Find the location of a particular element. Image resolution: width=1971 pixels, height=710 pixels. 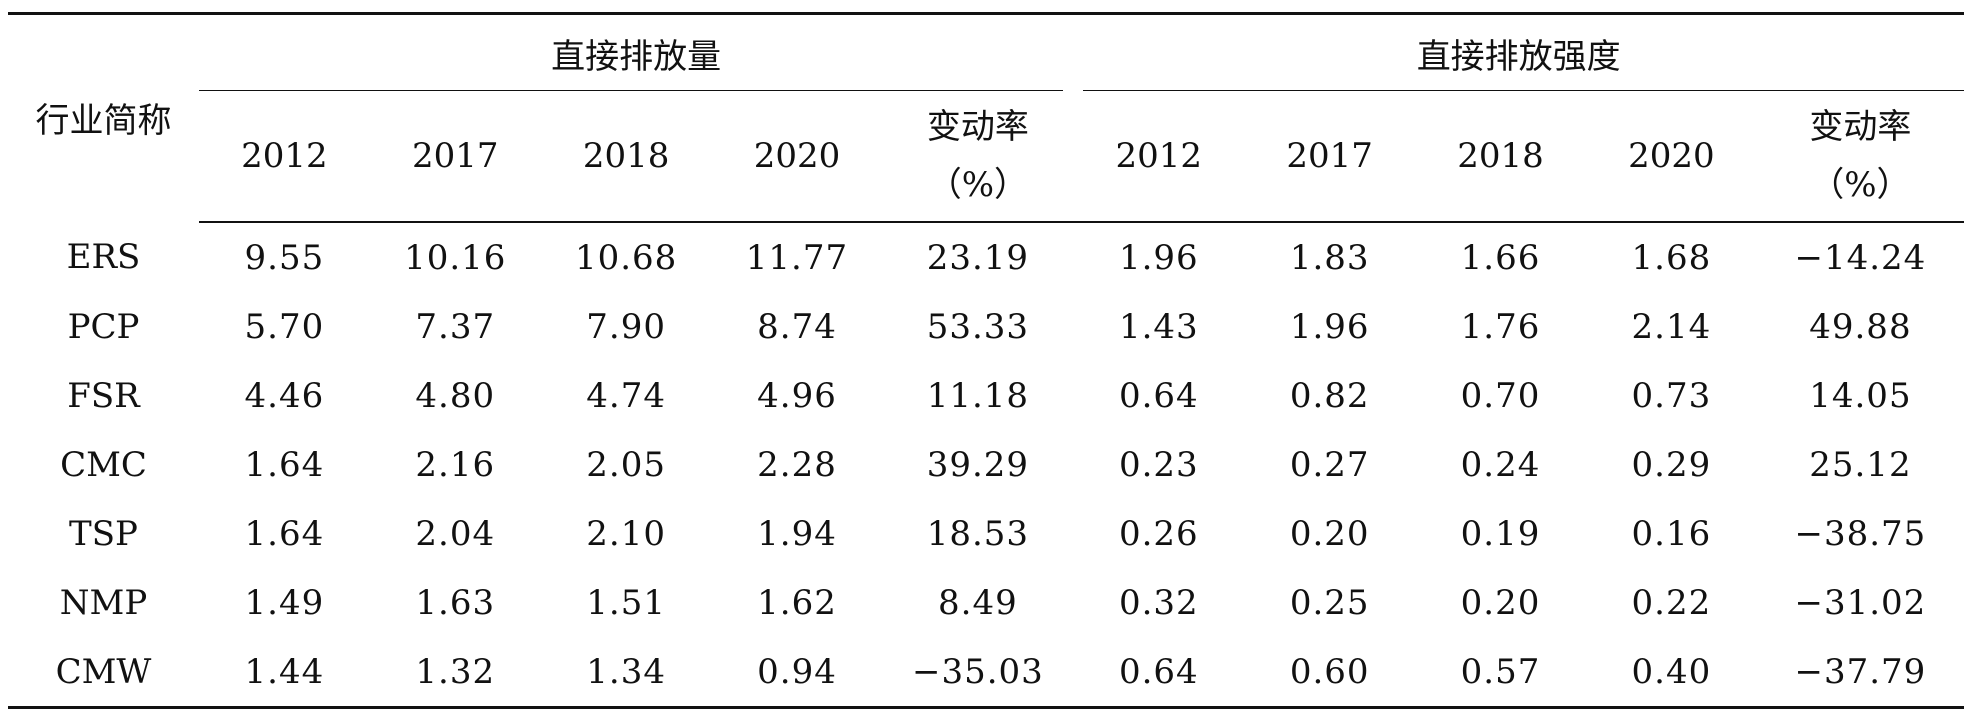

table-cell: 1.83 is located at coordinates (1329, 257).